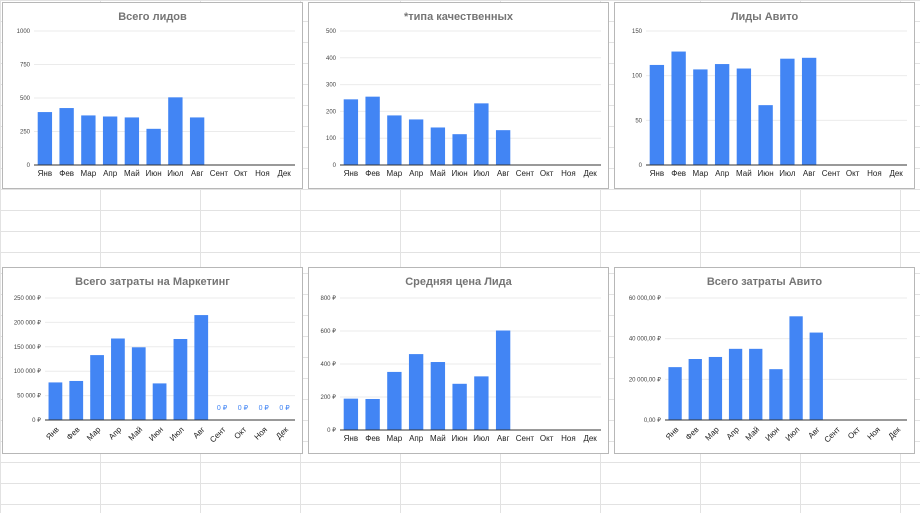 The width and height of the screenshot is (920, 513). I want to click on y-tick-label: 100, so click(331, 139).